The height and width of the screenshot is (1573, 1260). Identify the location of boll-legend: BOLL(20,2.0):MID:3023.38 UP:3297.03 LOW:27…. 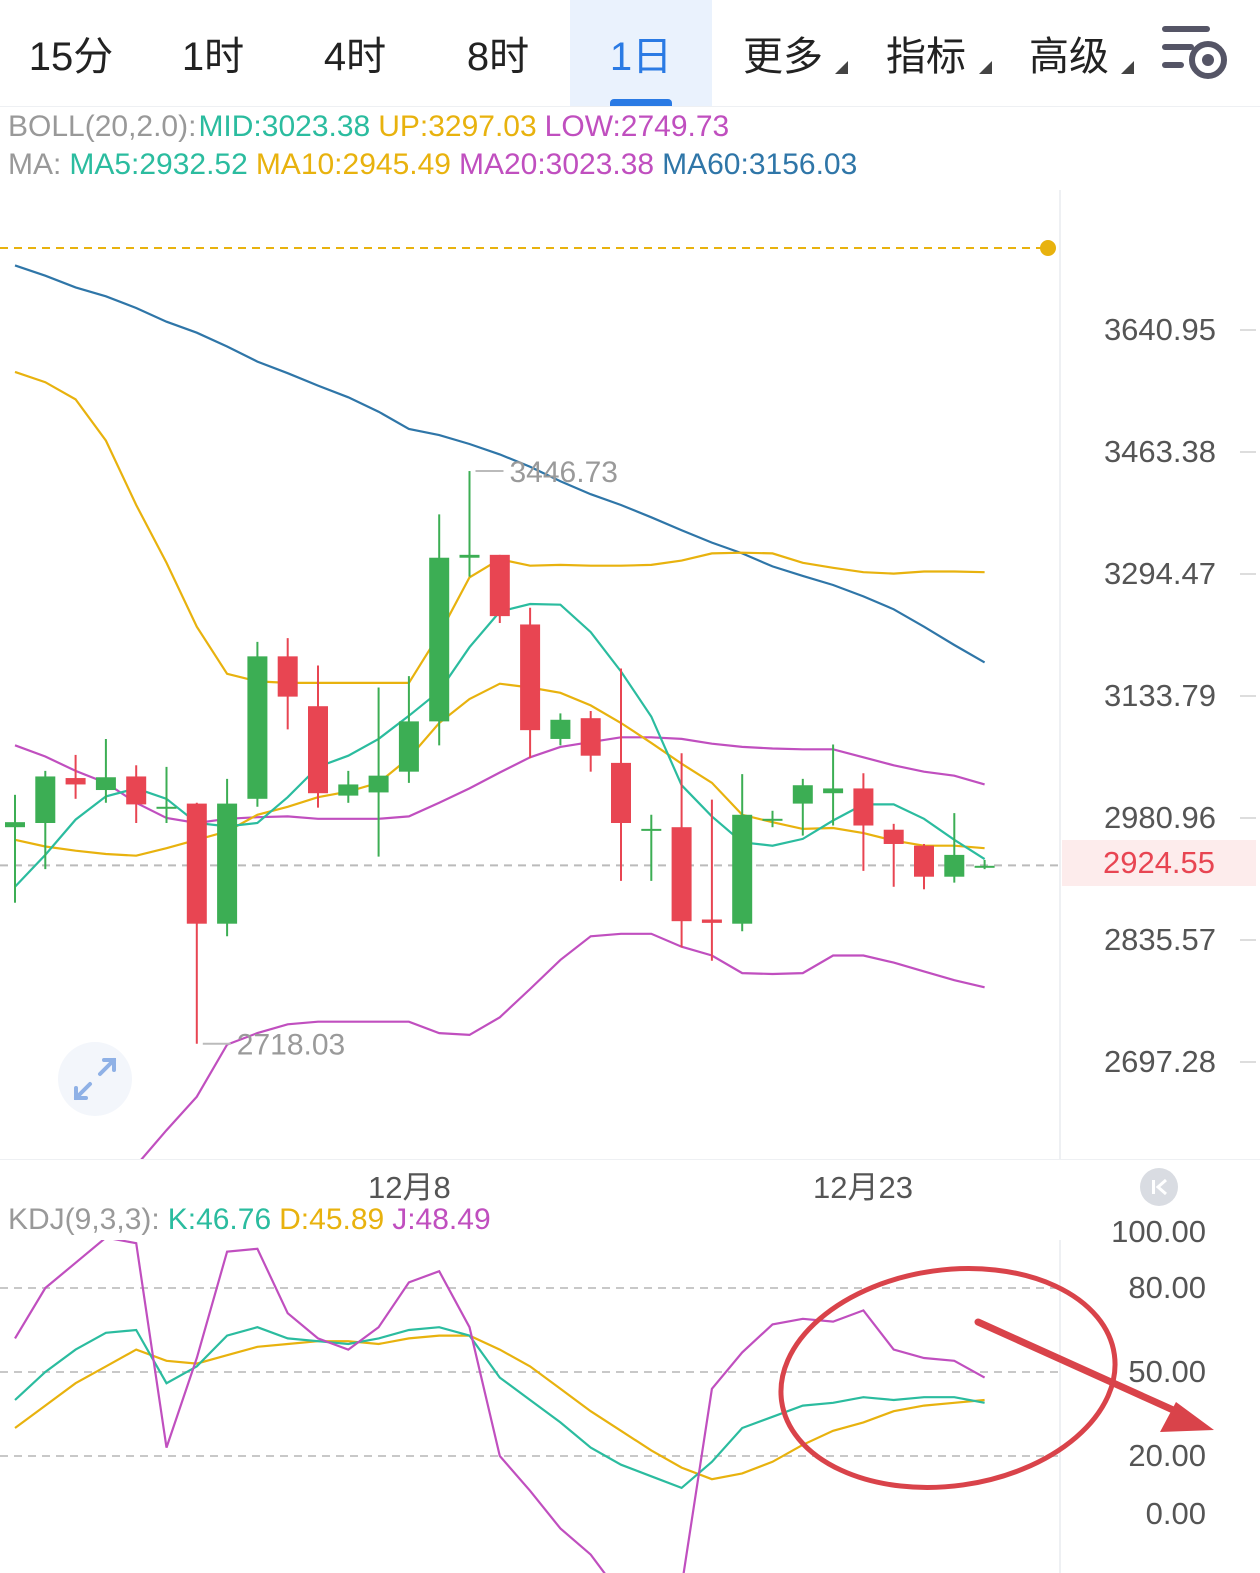
(372, 127).